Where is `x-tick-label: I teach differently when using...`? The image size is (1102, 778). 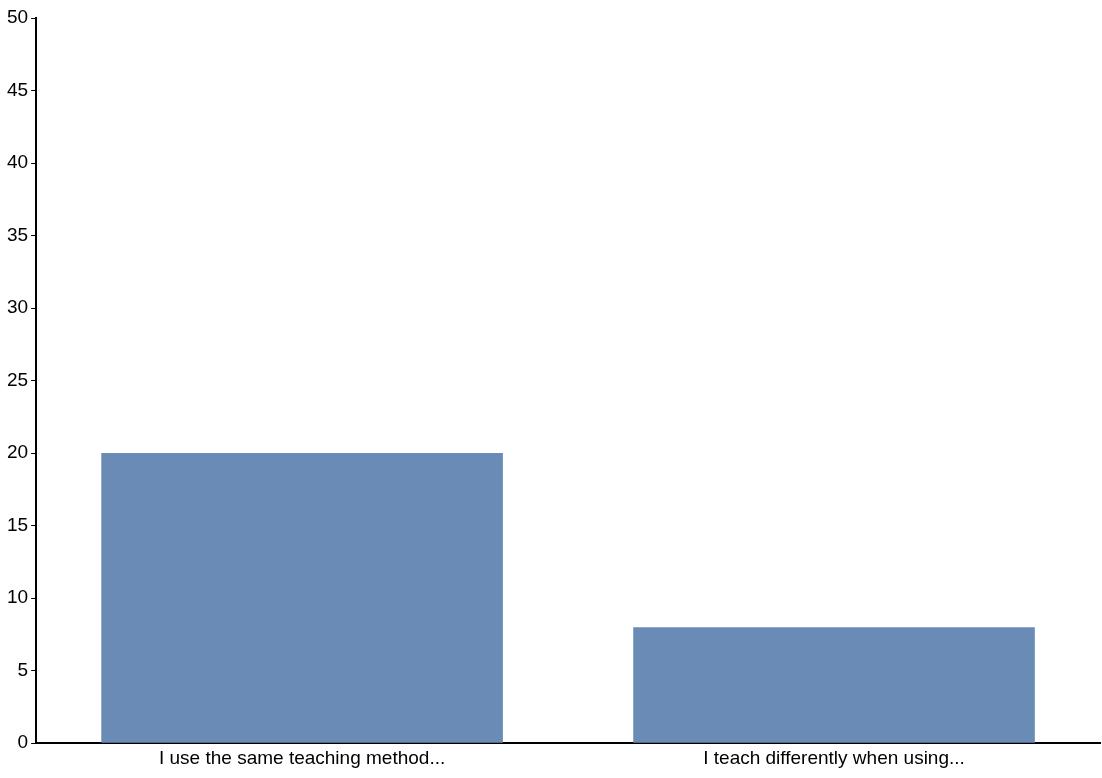 x-tick-label: I teach differently when using... is located at coordinates (834, 757).